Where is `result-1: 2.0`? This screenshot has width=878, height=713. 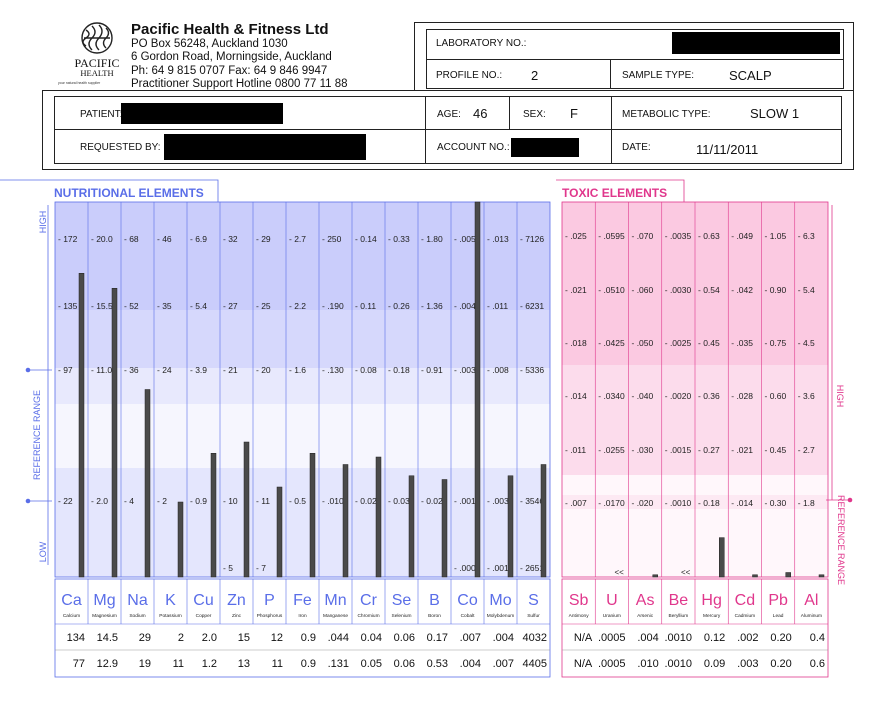 result-1: 2.0 is located at coordinates (209, 638).